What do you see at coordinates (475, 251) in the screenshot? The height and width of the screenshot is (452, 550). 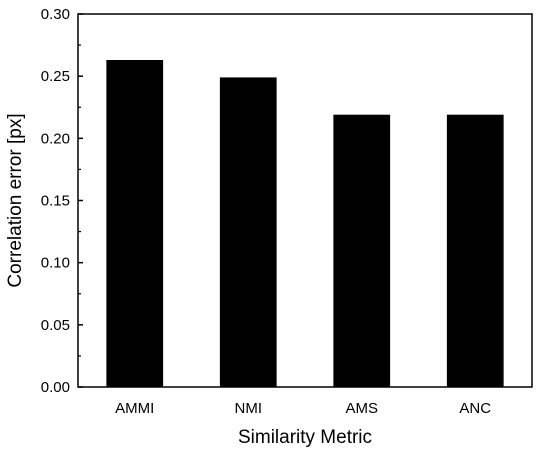 I see `bar-anc` at bounding box center [475, 251].